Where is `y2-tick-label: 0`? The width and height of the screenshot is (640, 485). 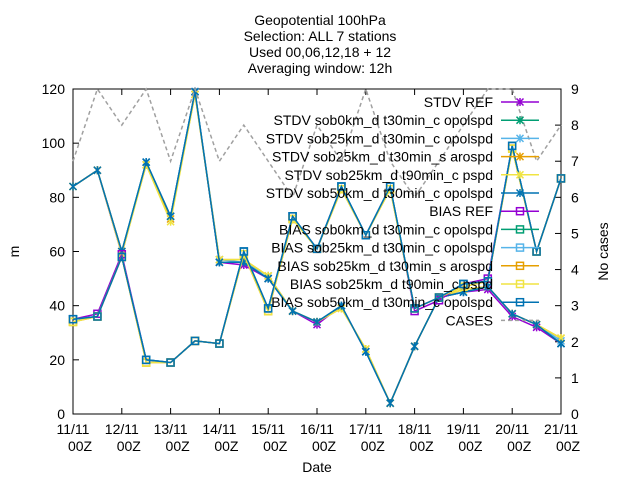
y2-tick-label: 0 is located at coordinates (575, 414).